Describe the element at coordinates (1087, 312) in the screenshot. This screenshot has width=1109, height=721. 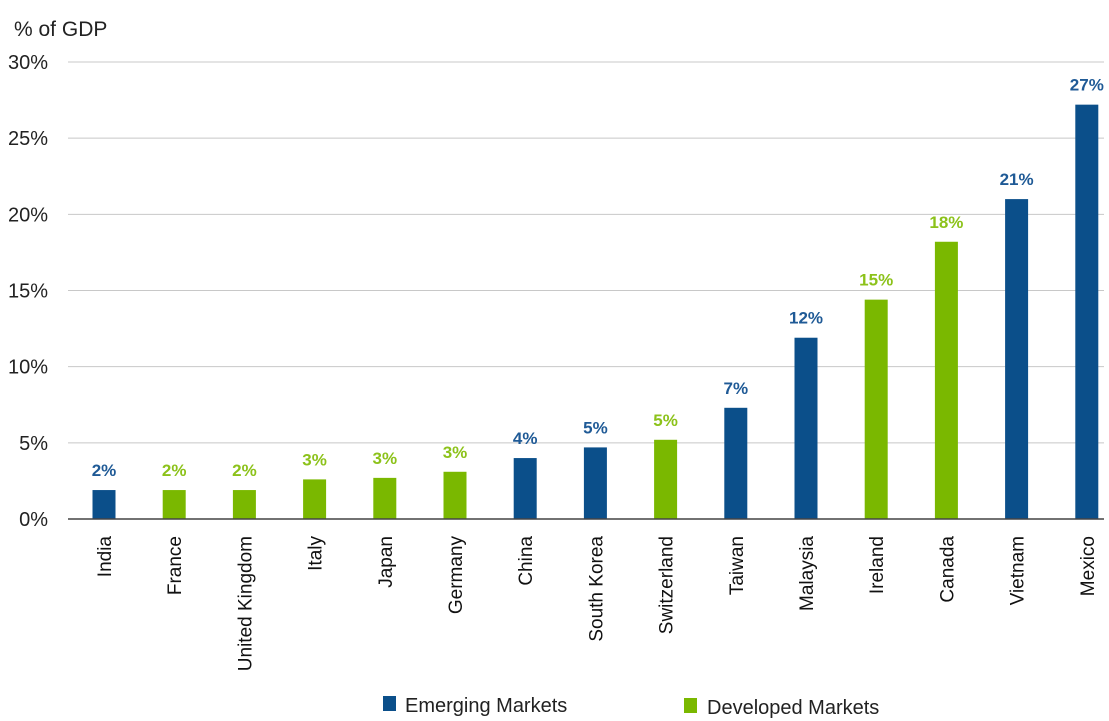
I see `bar-mexico` at that location.